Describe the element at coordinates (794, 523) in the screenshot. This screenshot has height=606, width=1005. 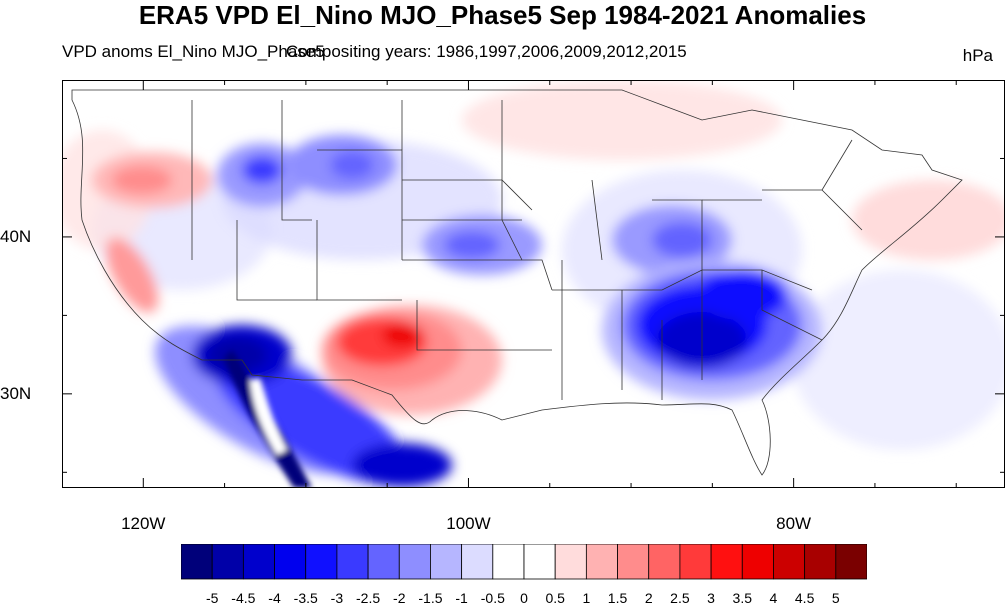
I see `lon-tick-label: 80W` at that location.